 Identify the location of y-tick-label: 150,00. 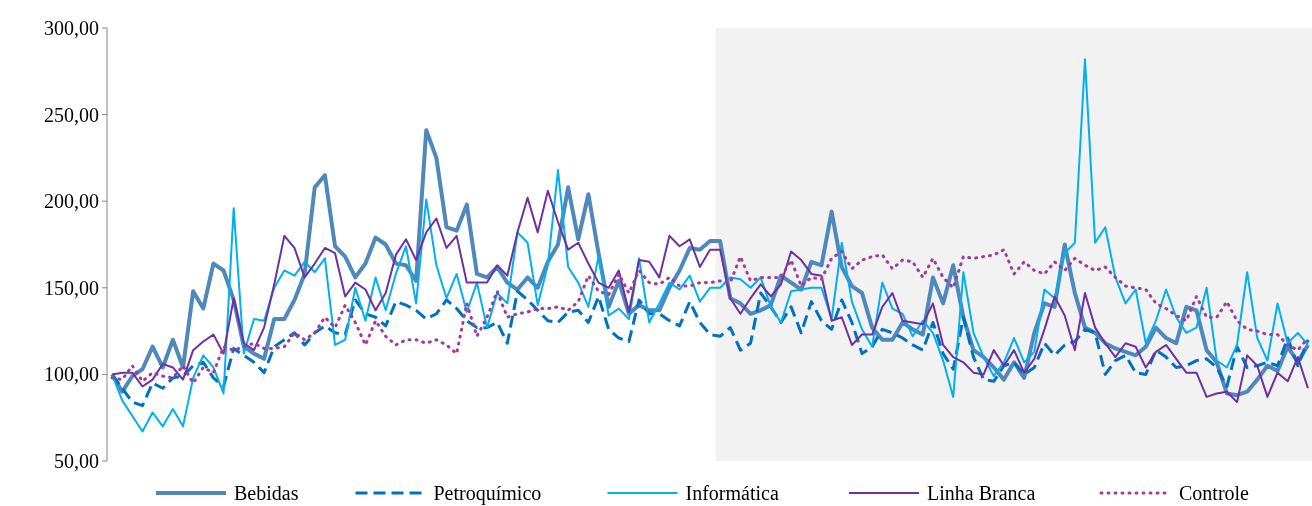
(71, 287).